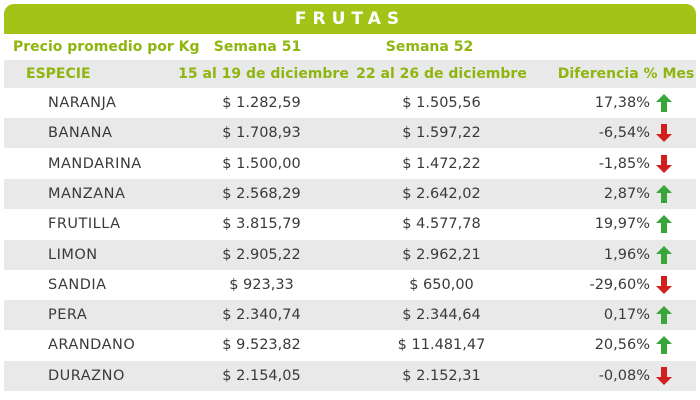  I want to click on week52-price: $ 2.344,64, so click(441, 315).